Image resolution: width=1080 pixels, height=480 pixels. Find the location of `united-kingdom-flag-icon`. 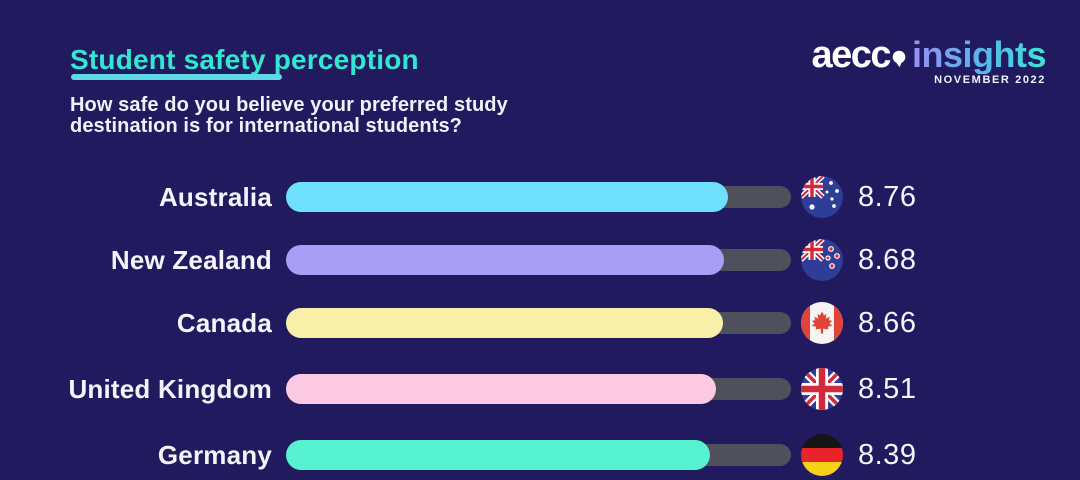

united-kingdom-flag-icon is located at coordinates (822, 389).